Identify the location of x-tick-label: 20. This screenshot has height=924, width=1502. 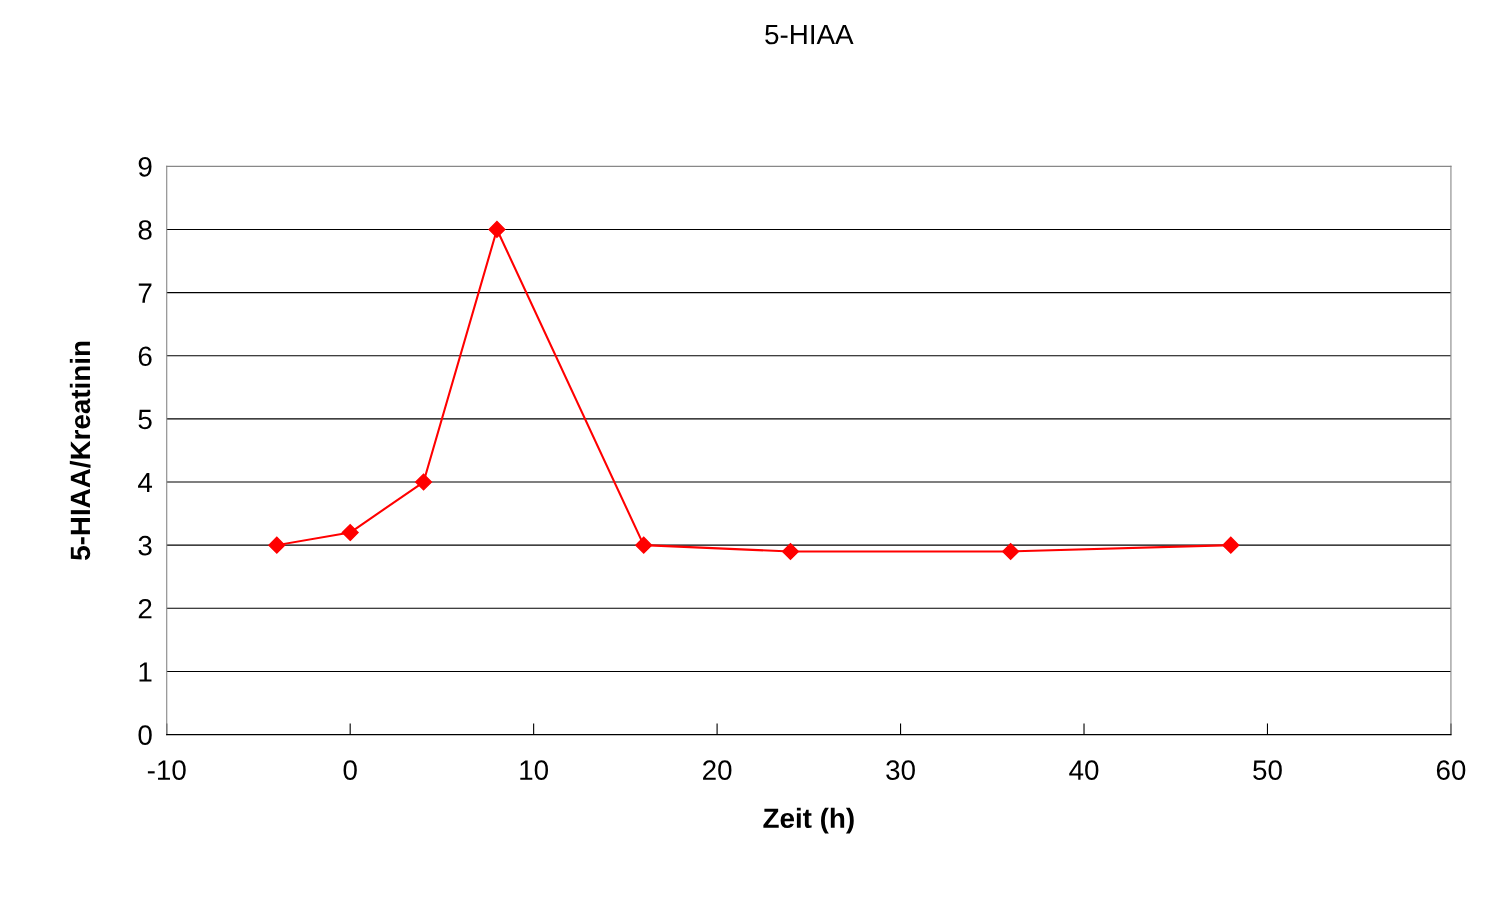
(717, 770).